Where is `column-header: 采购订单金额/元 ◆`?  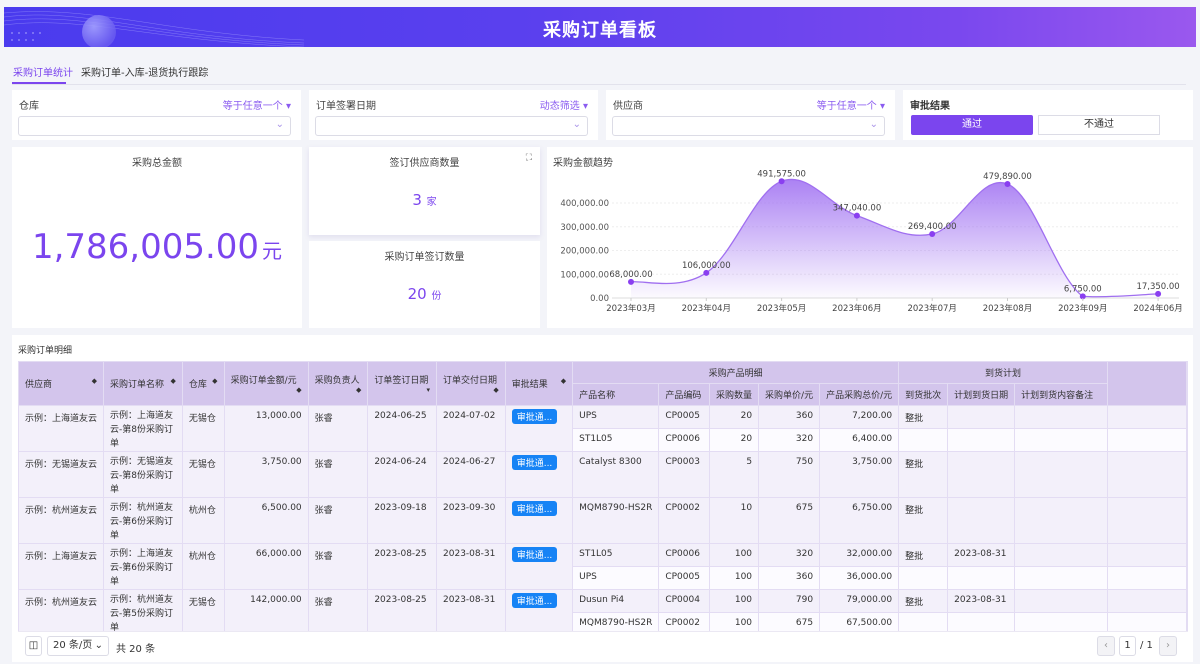
column-header: 采购订单金额/元 ◆ is located at coordinates (266, 383).